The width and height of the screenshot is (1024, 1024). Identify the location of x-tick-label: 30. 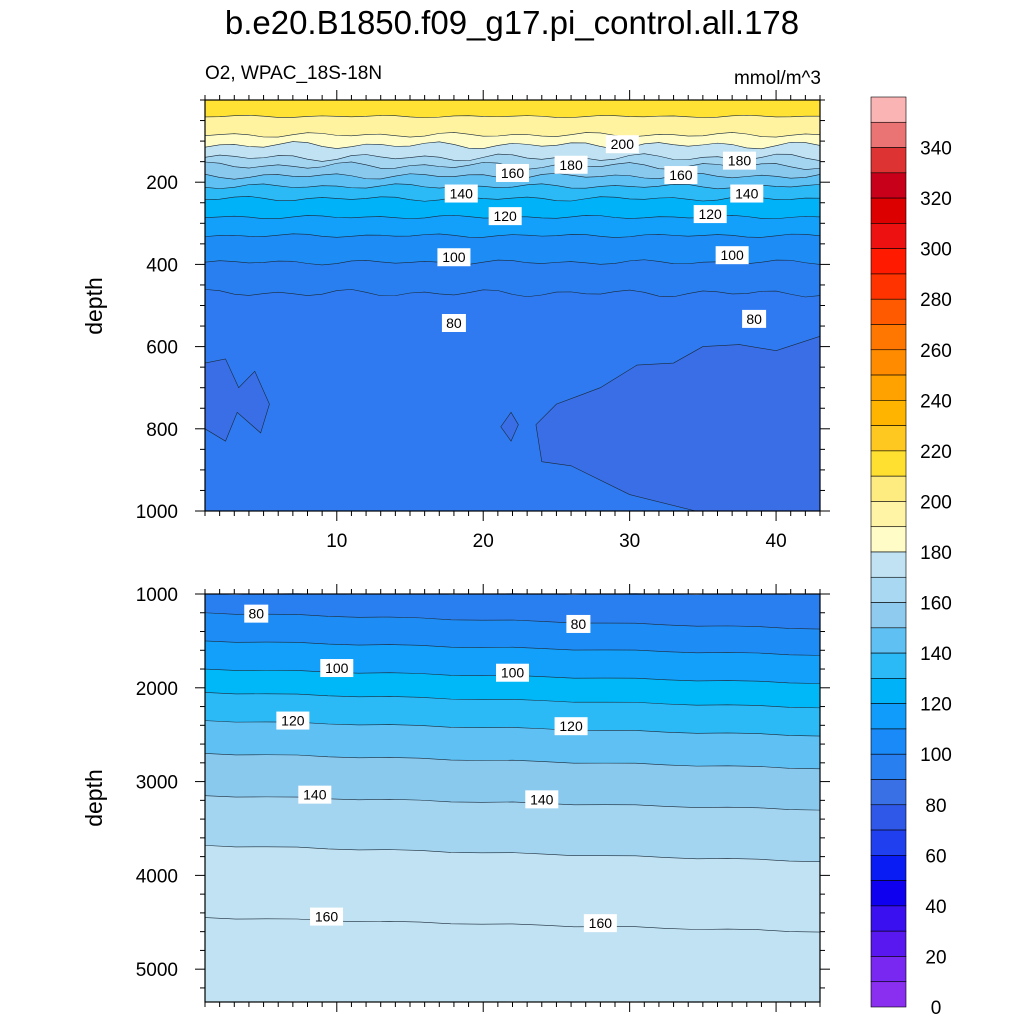
(629, 541).